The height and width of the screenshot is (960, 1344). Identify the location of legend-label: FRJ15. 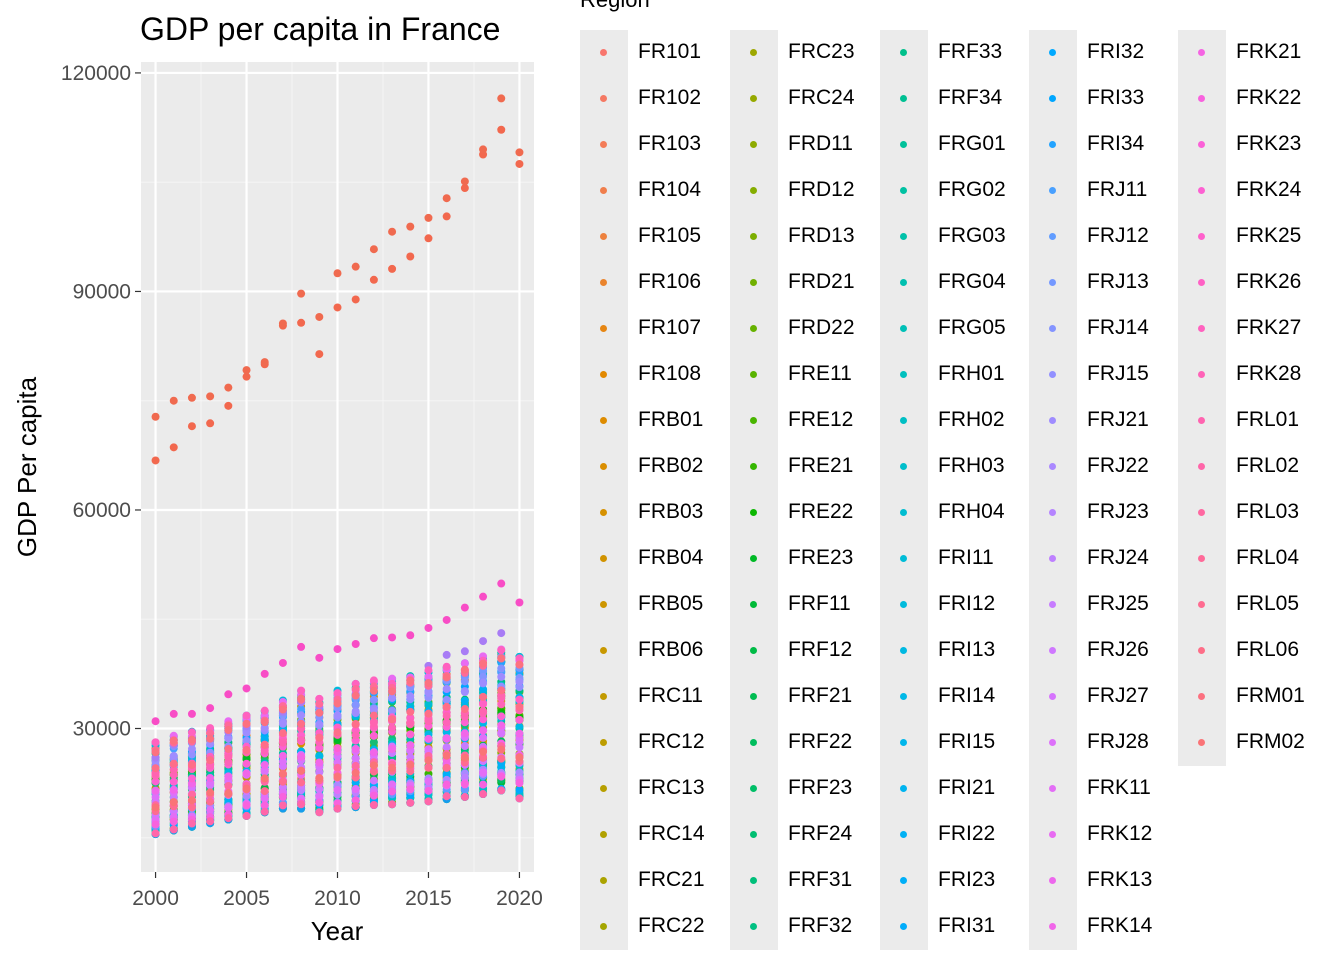
(1118, 373).